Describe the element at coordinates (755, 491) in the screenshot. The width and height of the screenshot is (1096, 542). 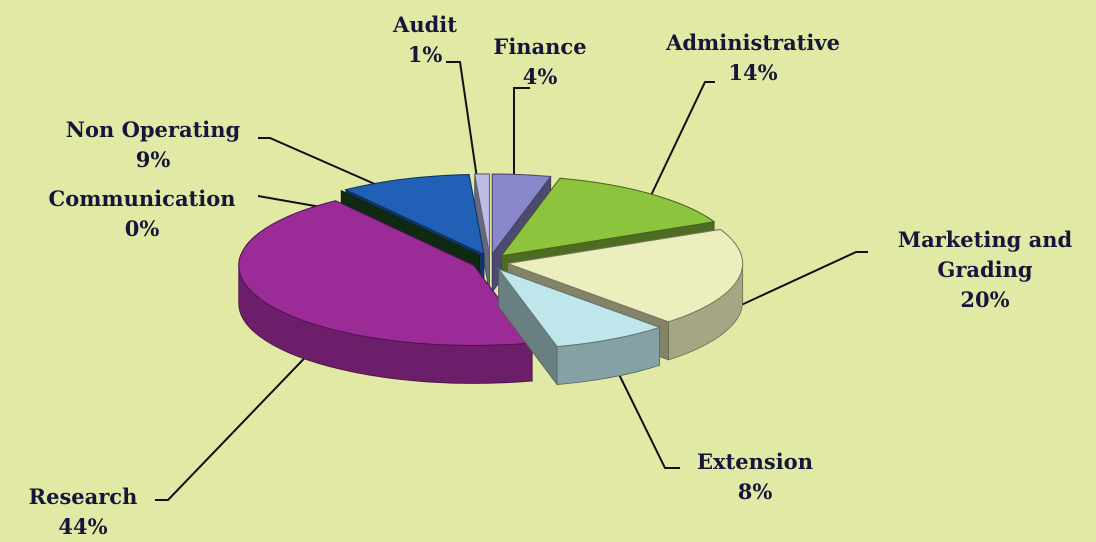
I see `value-label: 8%` at that location.